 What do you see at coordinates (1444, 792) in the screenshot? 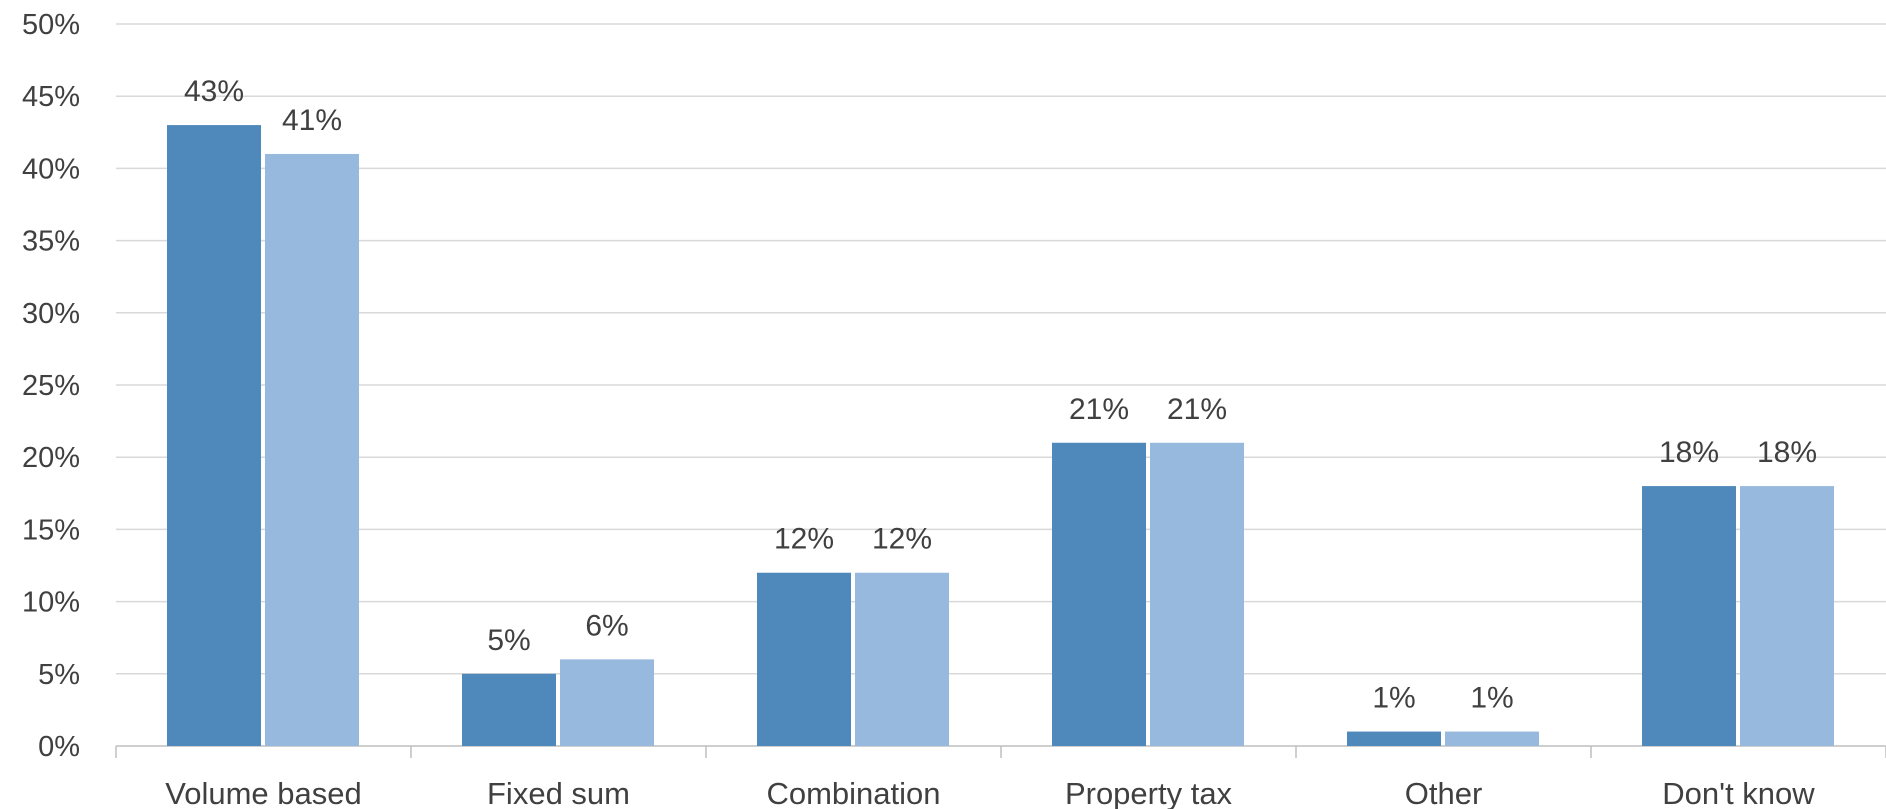
I see `category-label: Other` at bounding box center [1444, 792].